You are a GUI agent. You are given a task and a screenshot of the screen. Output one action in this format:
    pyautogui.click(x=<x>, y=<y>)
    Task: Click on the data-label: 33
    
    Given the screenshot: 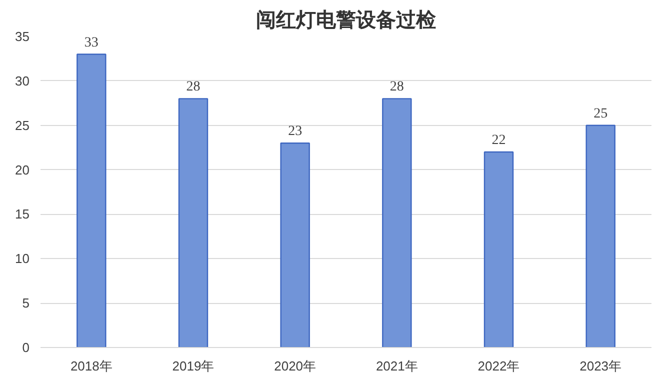 What is the action you would take?
    pyautogui.click(x=91, y=42)
    